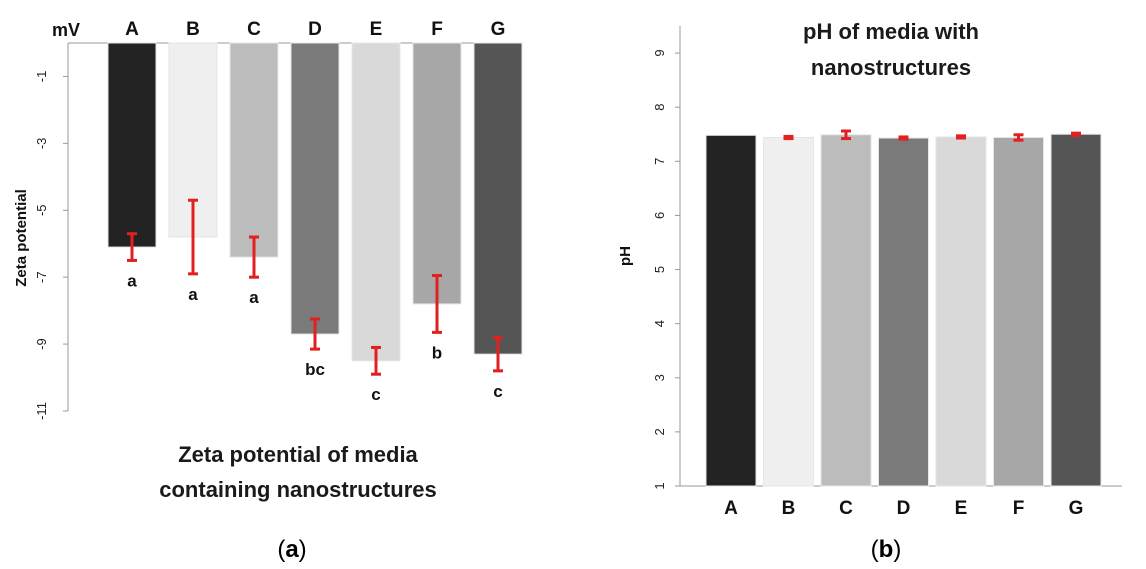 The image size is (1146, 569). I want to click on panel-label-a: (a), so click(291, 549).